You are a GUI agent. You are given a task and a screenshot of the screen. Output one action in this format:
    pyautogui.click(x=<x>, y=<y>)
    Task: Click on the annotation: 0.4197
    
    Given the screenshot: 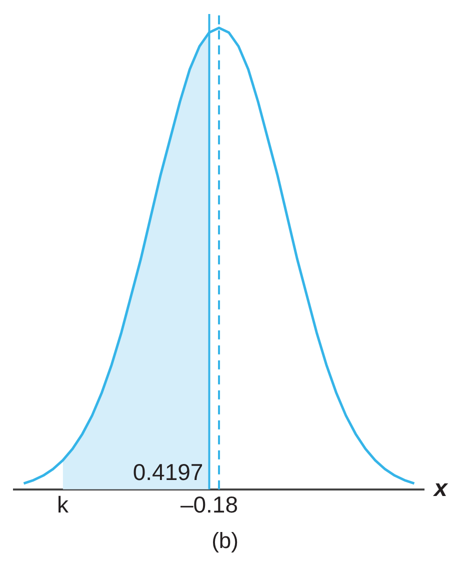 What is the action you would take?
    pyautogui.click(x=168, y=472)
    